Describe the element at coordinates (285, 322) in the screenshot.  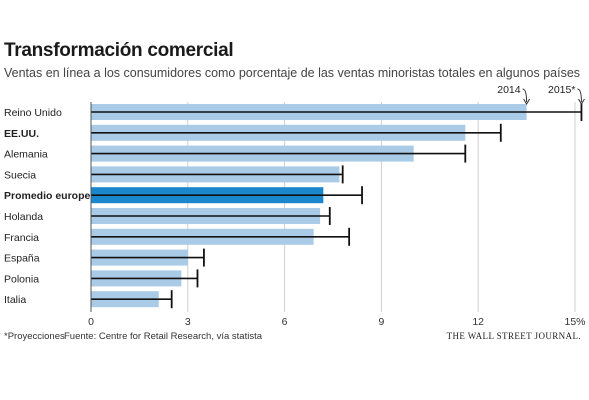
I see `x-tick-label: 6` at that location.